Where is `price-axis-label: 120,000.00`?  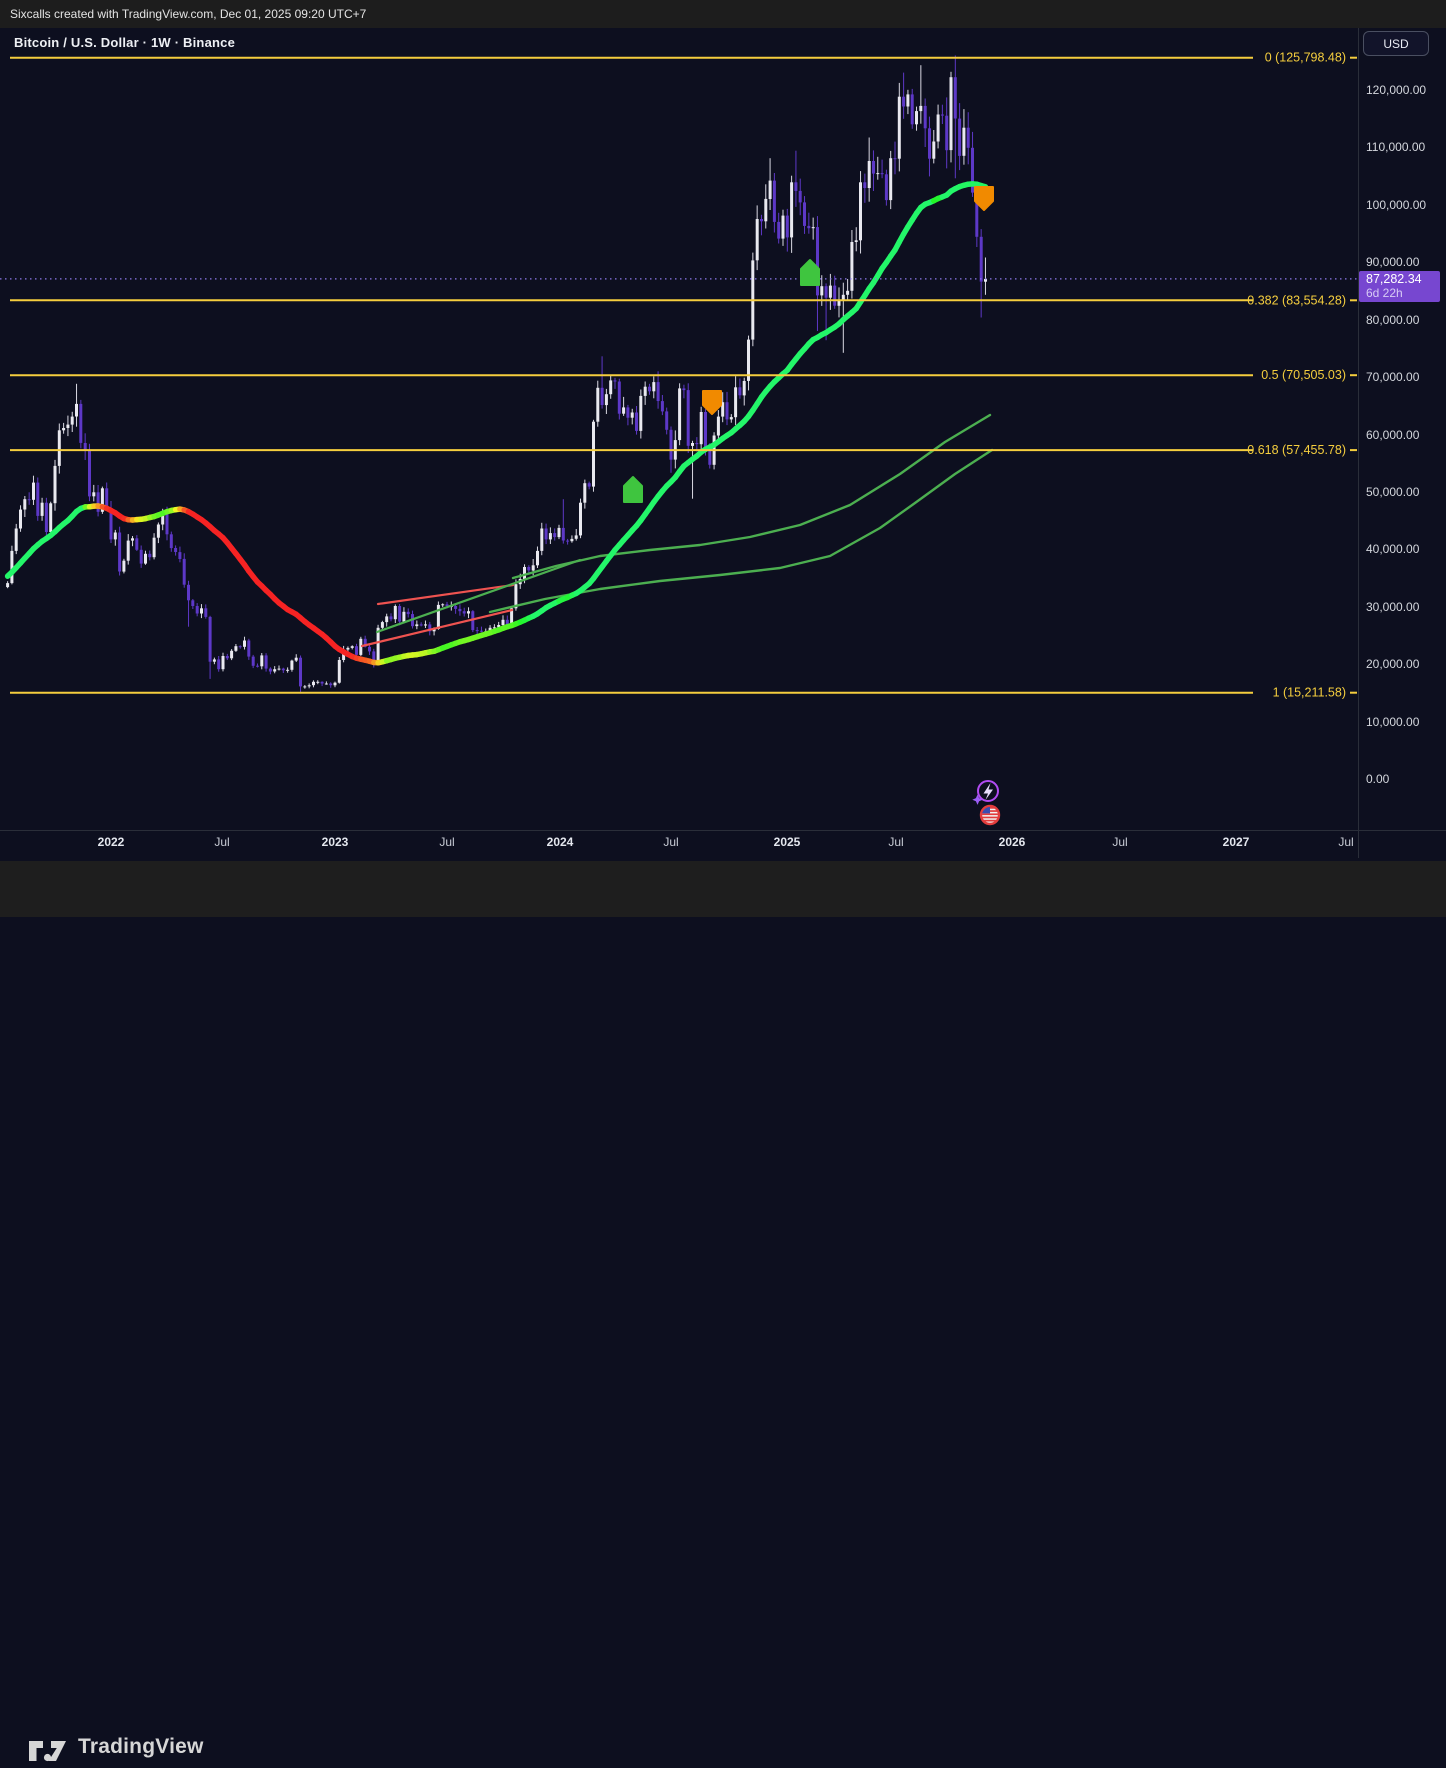
price-axis-label: 120,000.00 is located at coordinates (1396, 90).